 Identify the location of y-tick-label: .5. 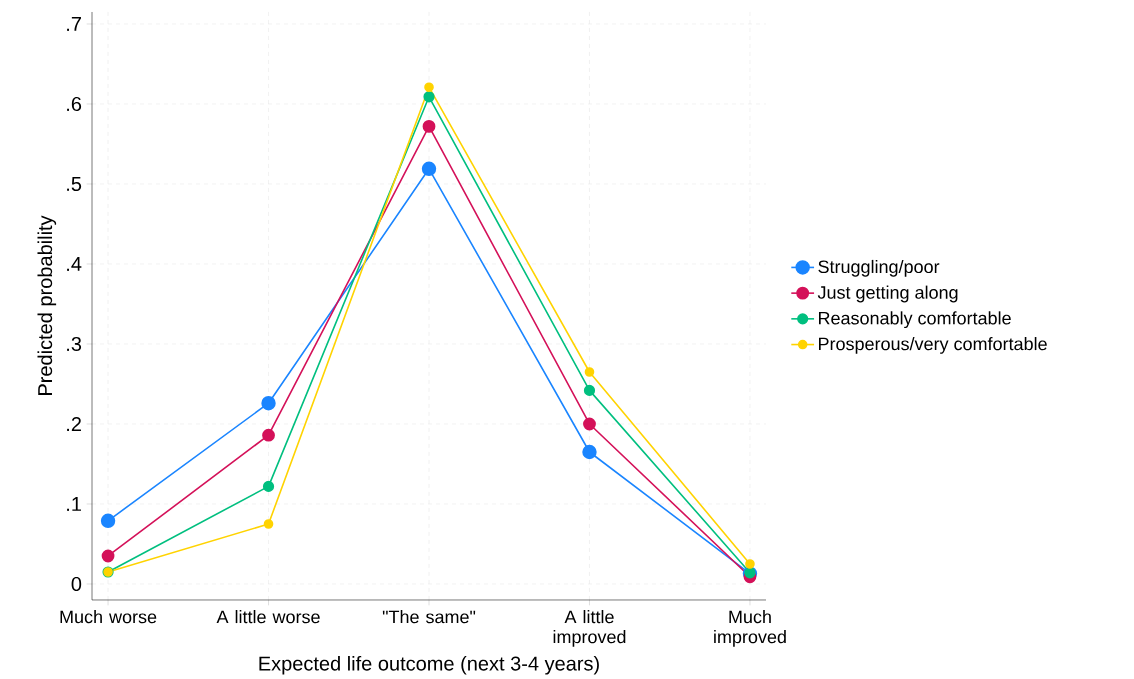
(74, 184).